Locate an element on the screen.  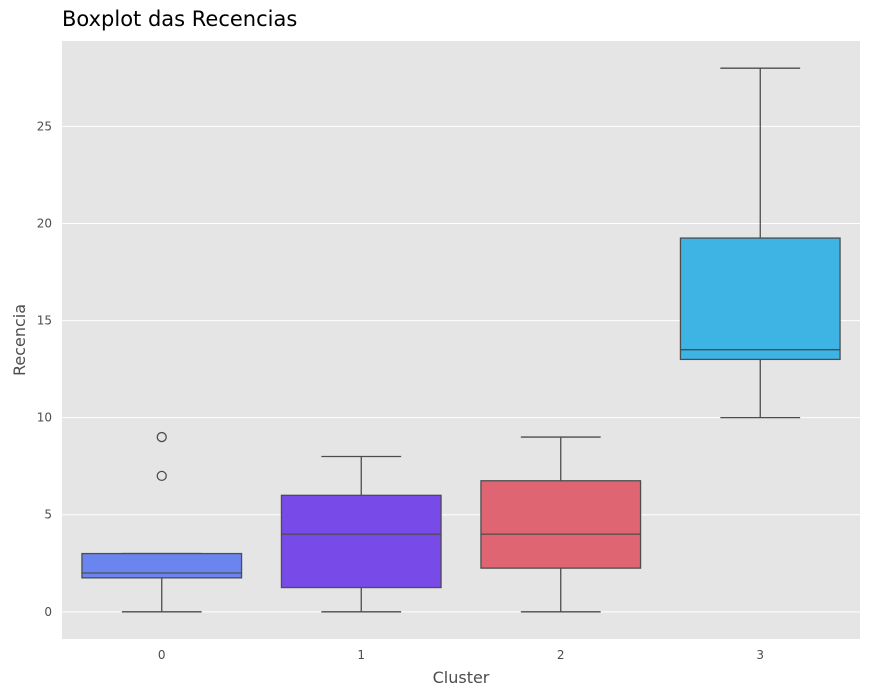
x-tick-label: 2 is located at coordinates (561, 655).